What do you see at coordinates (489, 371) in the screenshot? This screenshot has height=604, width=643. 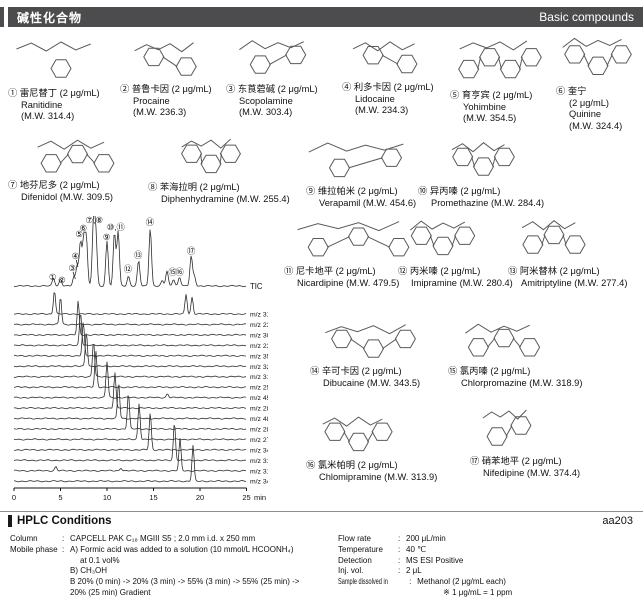 I see `compound-name-line: ⑮ 氯丙嗪 (2 μg/mL)` at bounding box center [489, 371].